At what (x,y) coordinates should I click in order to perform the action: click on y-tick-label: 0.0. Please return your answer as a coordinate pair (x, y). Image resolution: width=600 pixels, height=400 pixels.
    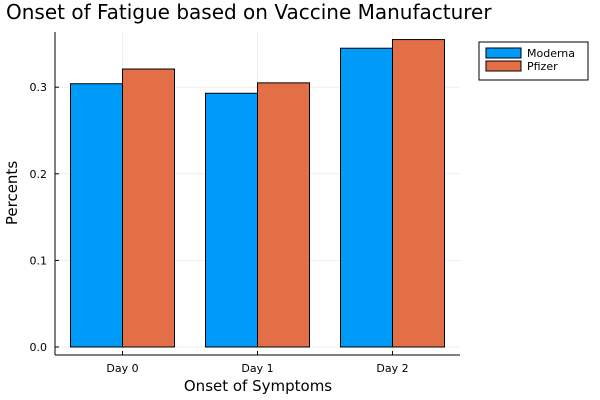
    Looking at the image, I should click on (39, 347).